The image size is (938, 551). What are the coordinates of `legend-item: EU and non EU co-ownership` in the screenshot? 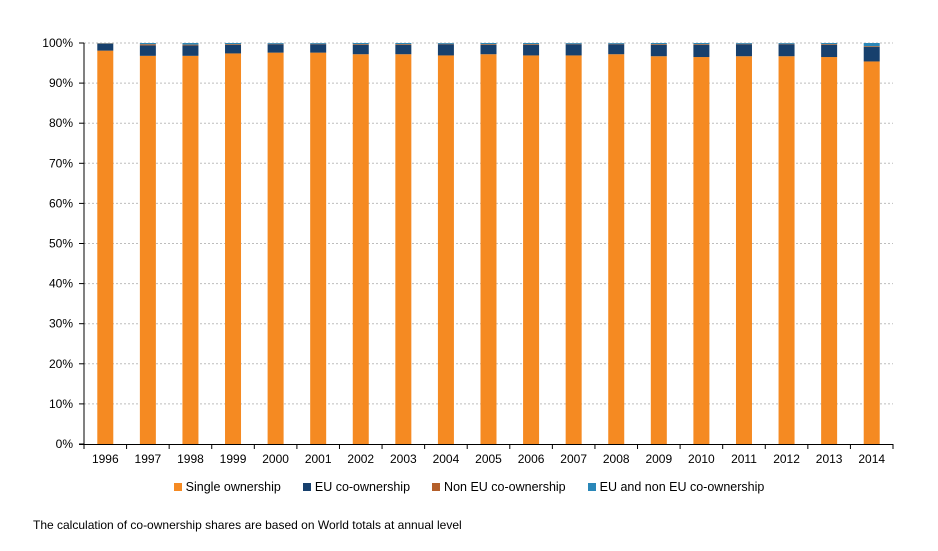 It's located at (676, 487).